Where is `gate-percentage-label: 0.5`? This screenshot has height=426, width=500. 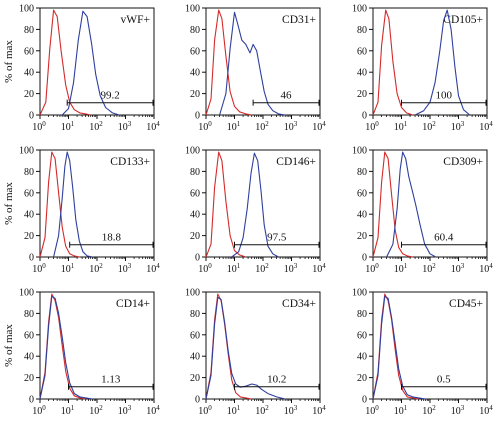
gate-percentage-label: 0.5 is located at coordinates (444, 380).